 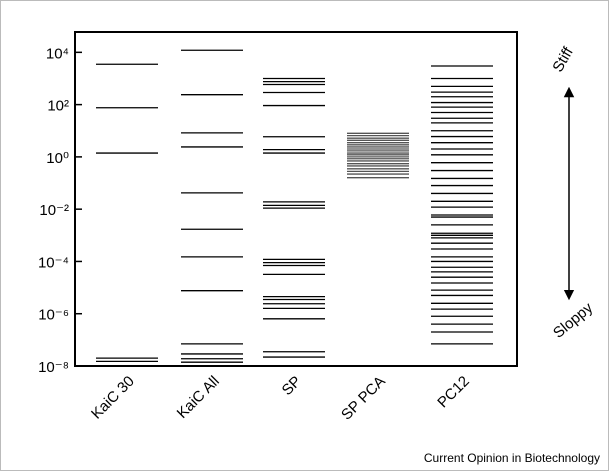 I want to click on y-tick-label: 10⁻², so click(x=54, y=210).